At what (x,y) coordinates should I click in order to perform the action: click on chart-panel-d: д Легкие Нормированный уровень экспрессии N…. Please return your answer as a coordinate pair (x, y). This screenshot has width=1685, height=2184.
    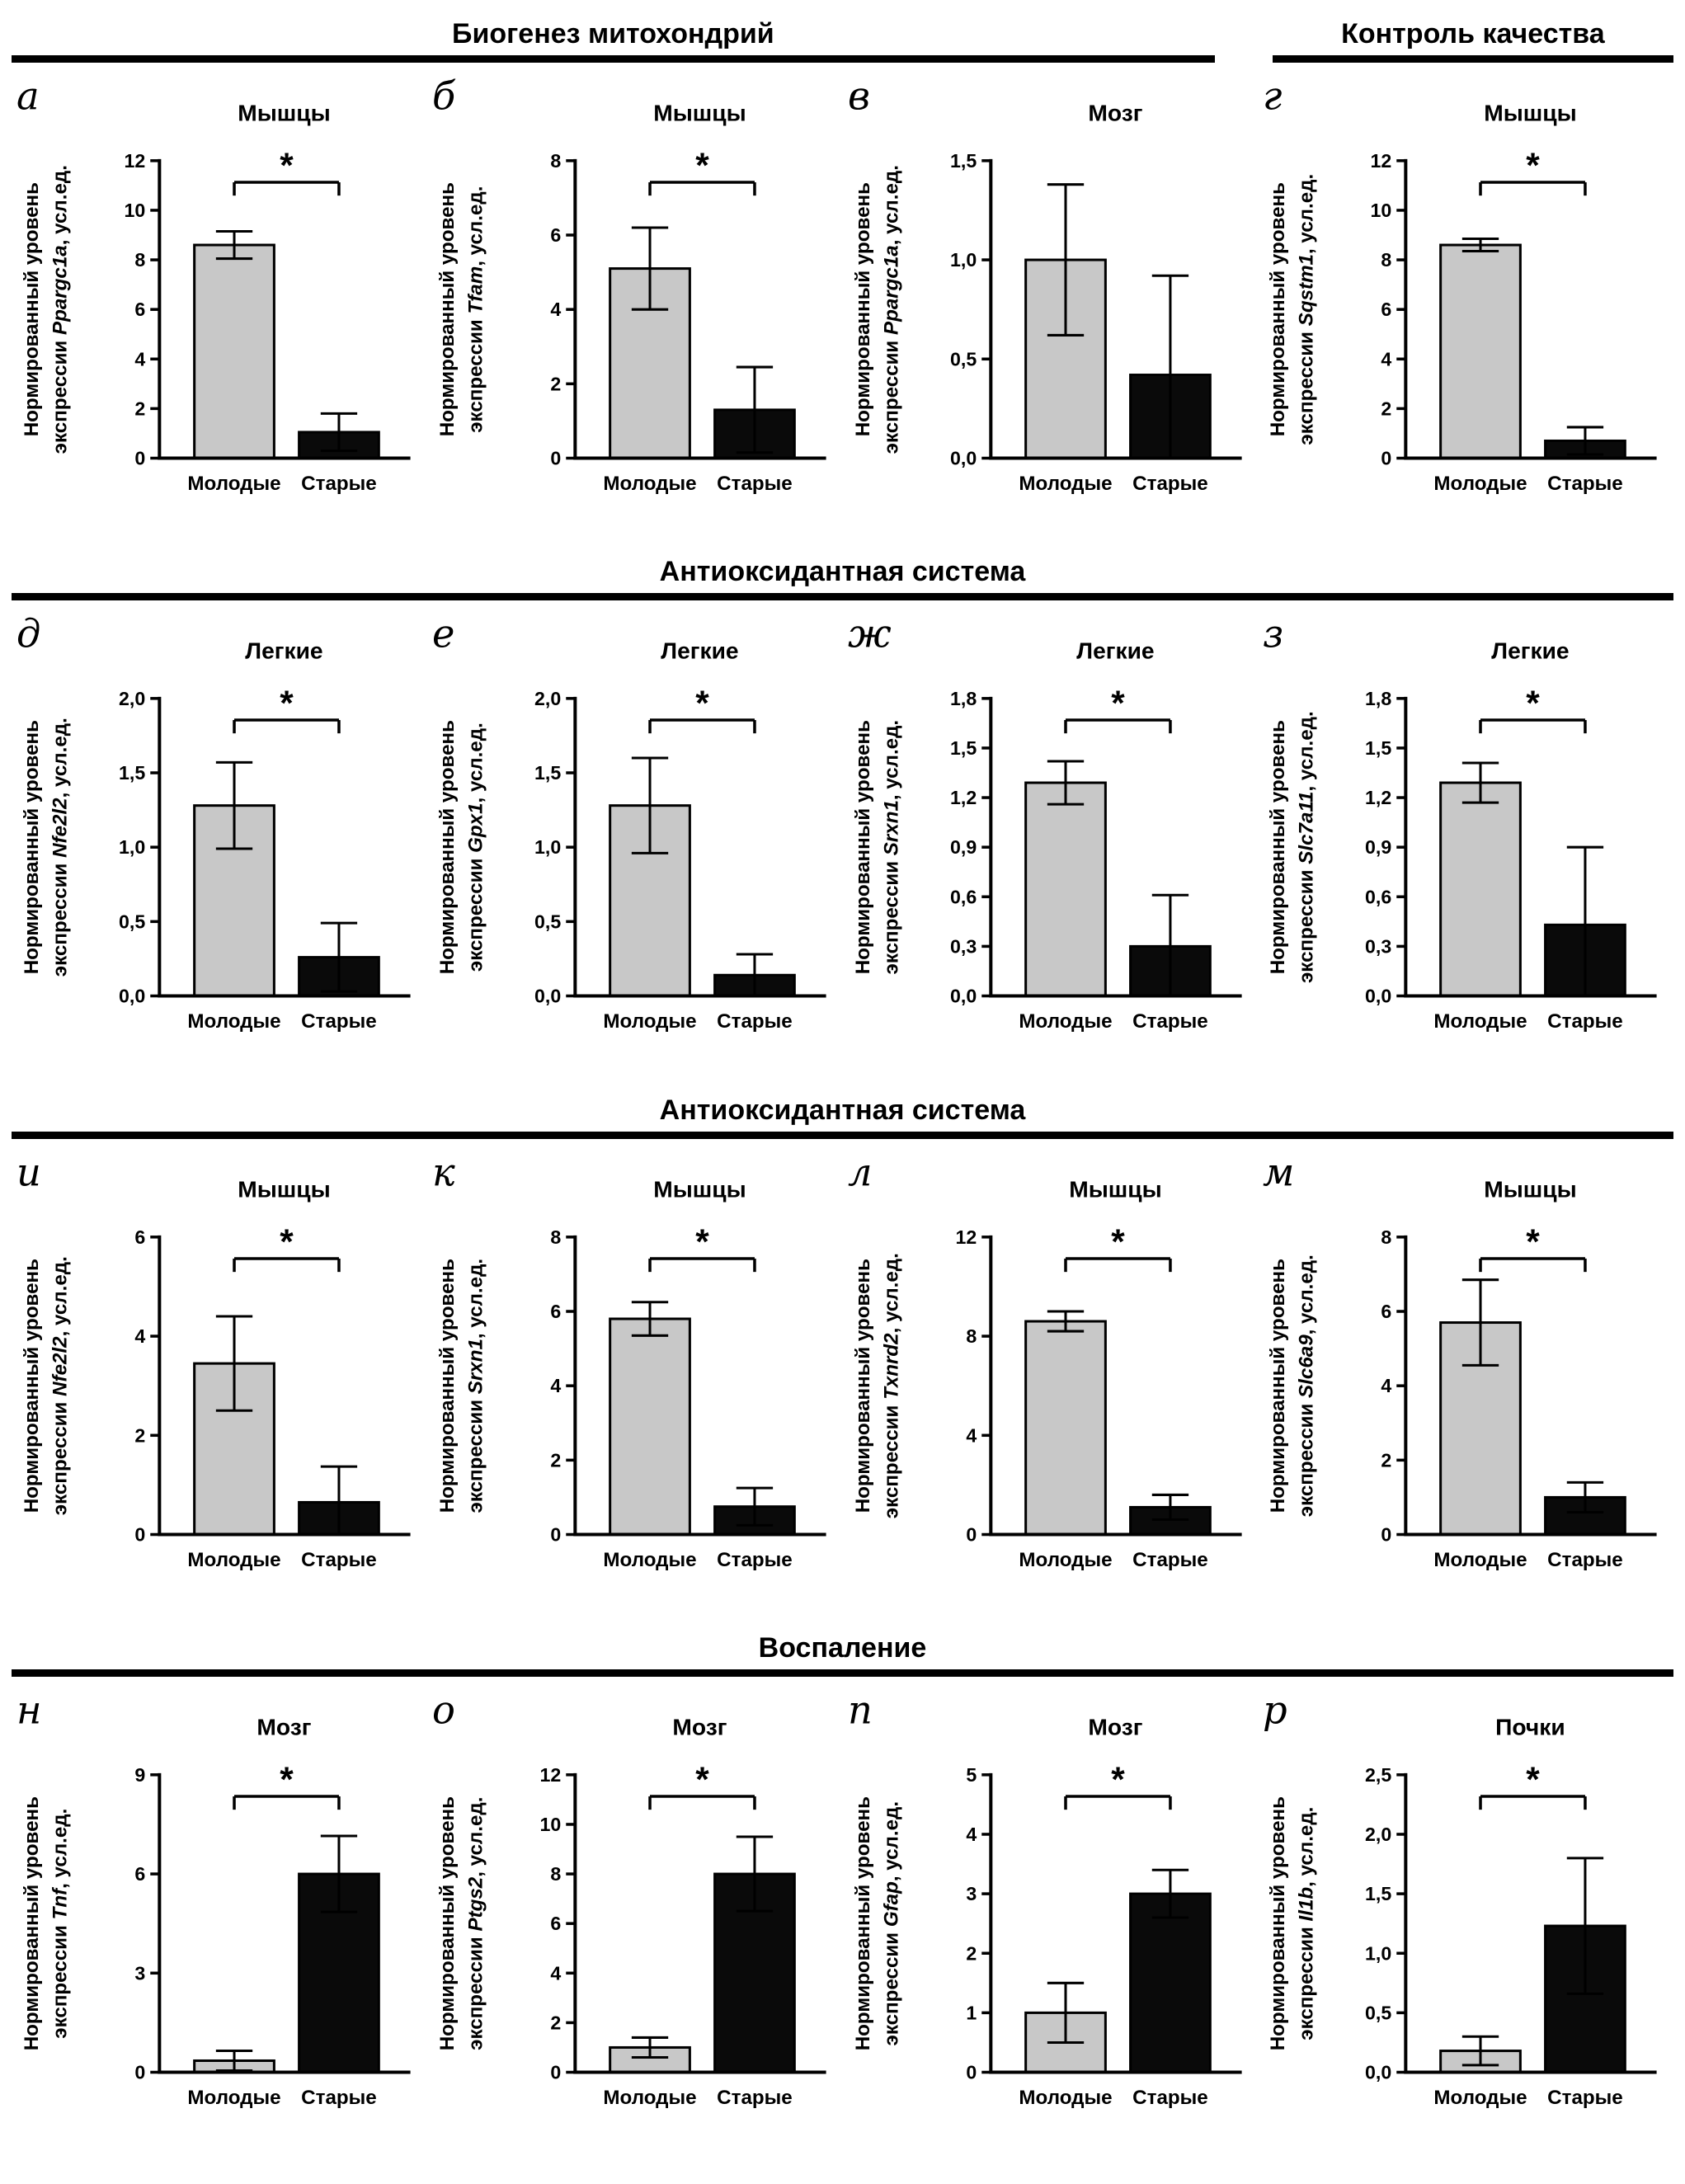
    Looking at the image, I should click on (220, 842).